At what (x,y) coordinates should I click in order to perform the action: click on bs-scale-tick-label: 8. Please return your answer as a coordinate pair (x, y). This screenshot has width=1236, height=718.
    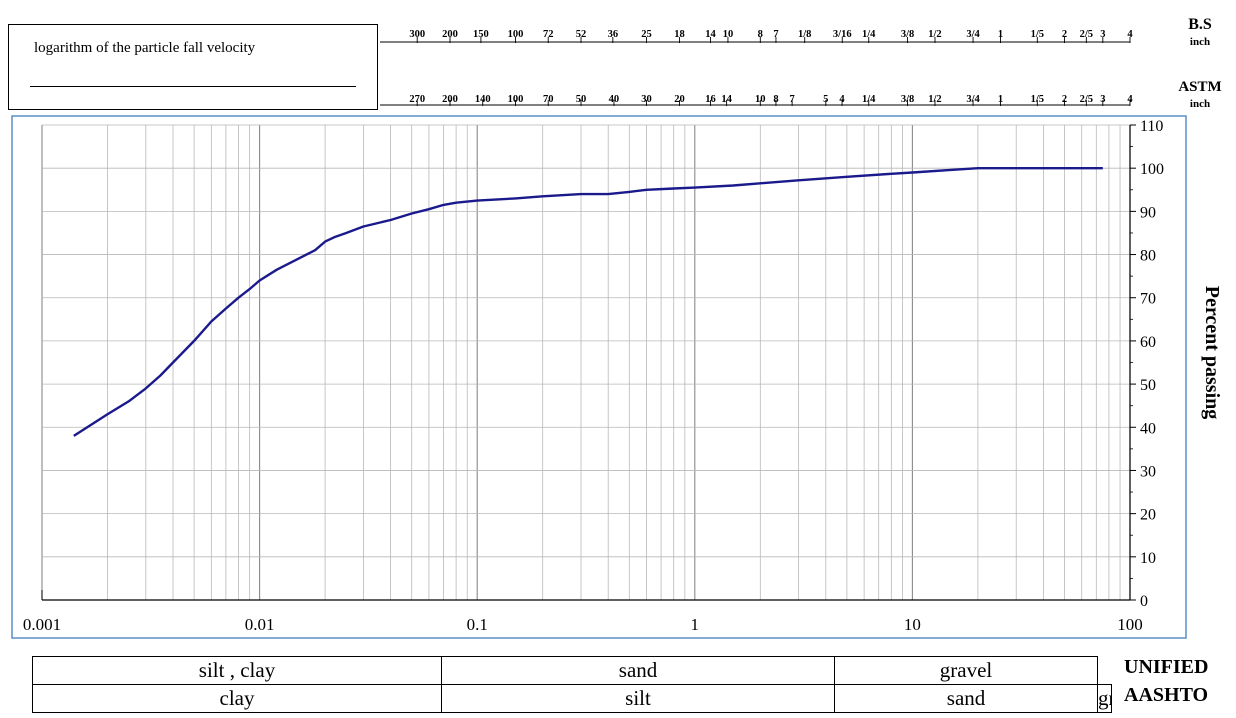
    Looking at the image, I should click on (760, 34).